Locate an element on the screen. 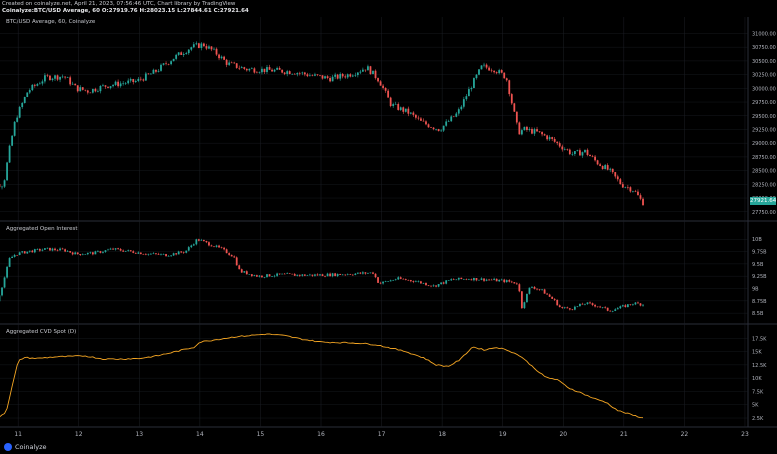  y-tick-label: 30750.00 is located at coordinates (764, 48).